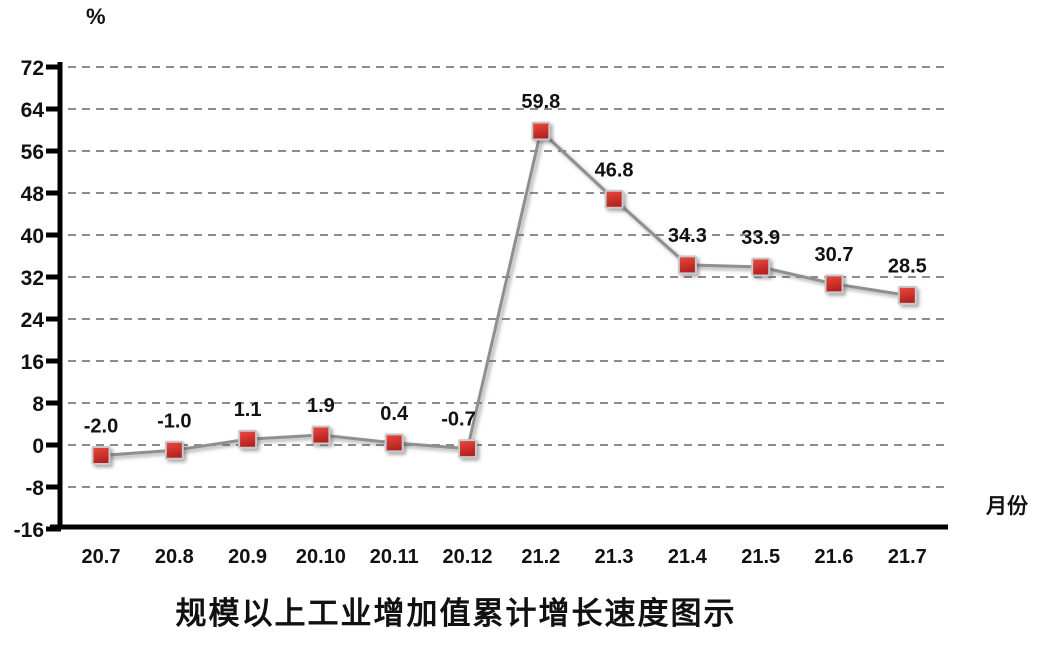 The height and width of the screenshot is (654, 1052). I want to click on data-point-label: 34.3, so click(687, 236).